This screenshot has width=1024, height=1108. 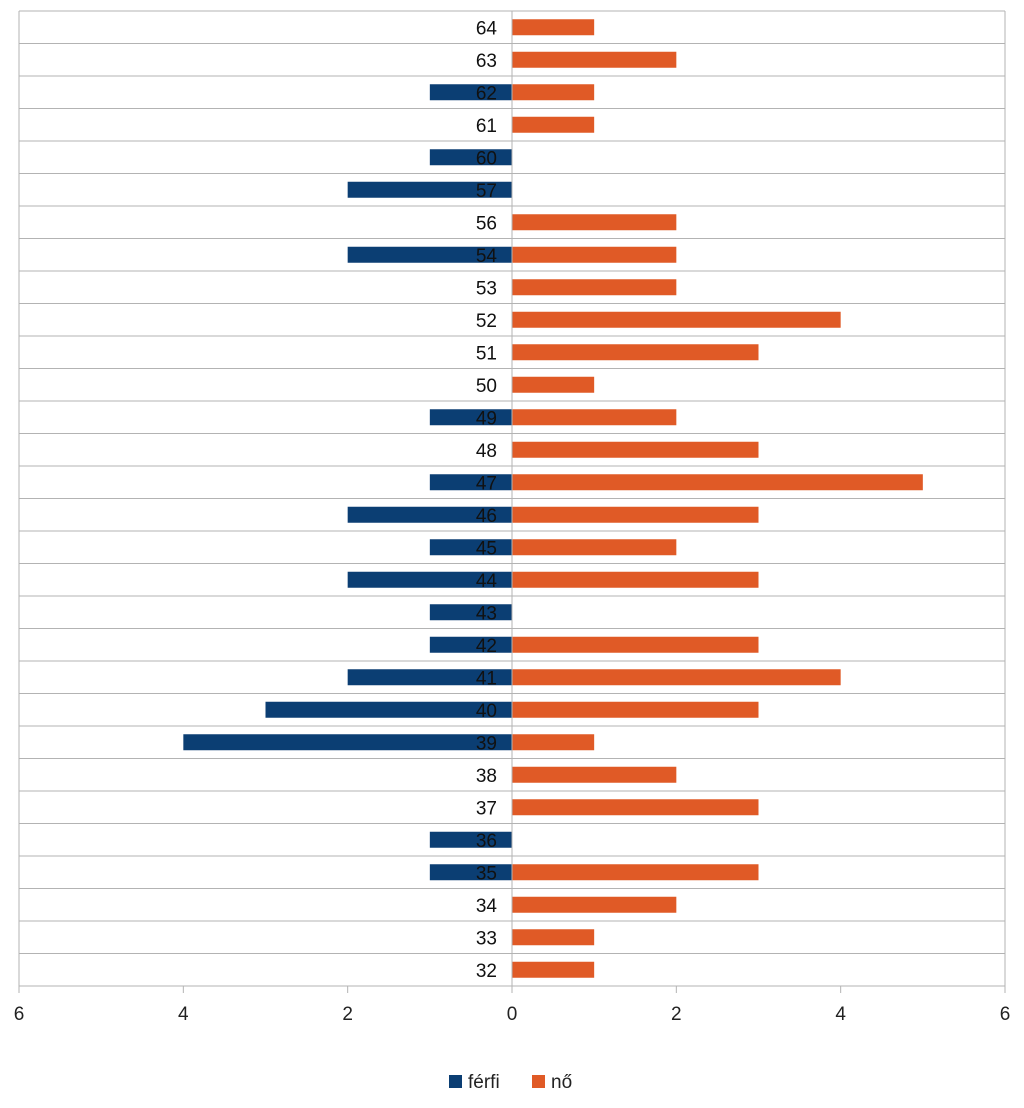 I want to click on category-label-56: 56, so click(x=486, y=223).